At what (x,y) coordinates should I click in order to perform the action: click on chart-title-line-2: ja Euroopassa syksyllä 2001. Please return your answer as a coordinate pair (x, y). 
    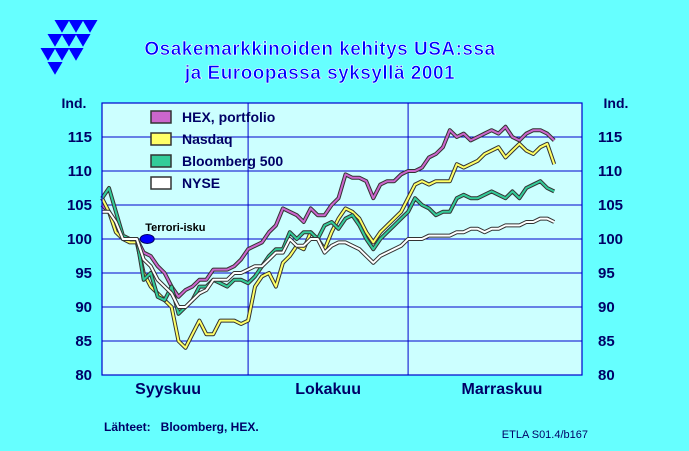
    Looking at the image, I should click on (319, 73).